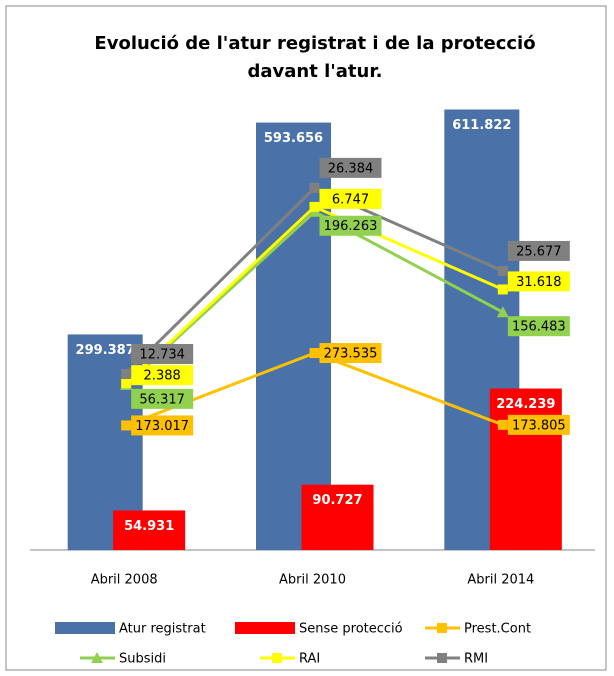 The image size is (614, 676). I want to click on data-label-text: 31.618, so click(539, 282).